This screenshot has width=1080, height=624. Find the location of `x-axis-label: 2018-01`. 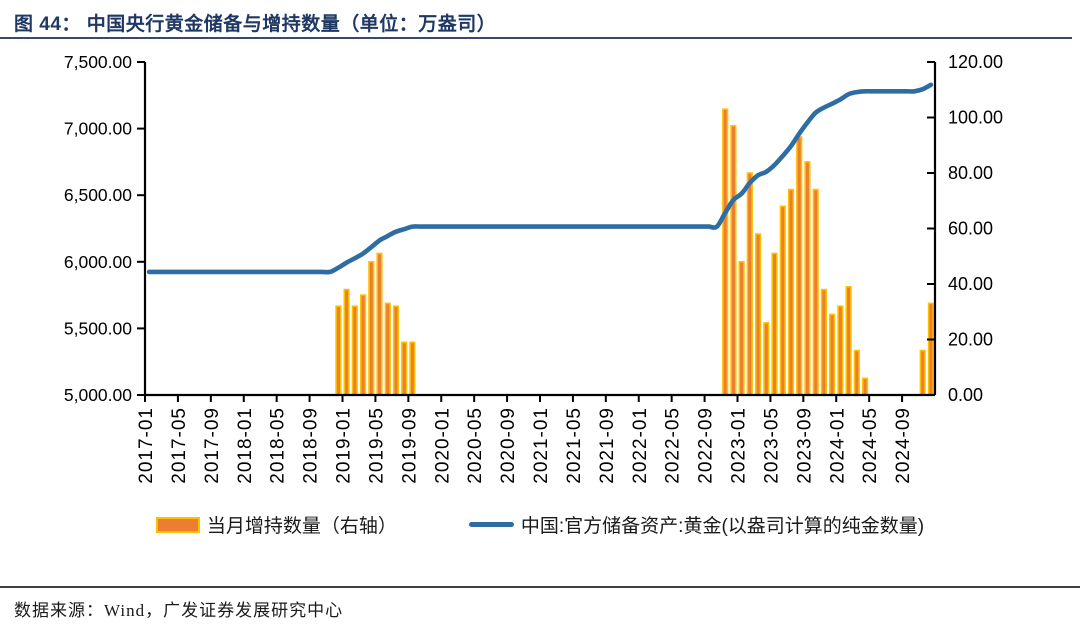

x-axis-label: 2018-01 is located at coordinates (245, 445).